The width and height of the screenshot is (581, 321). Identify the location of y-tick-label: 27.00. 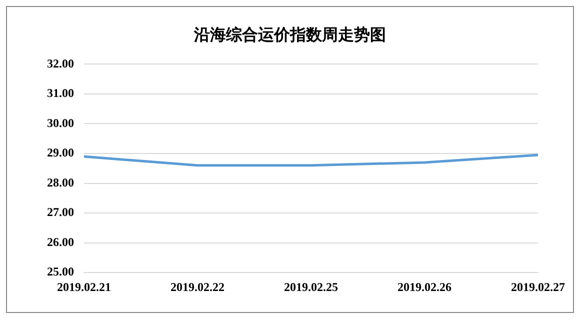
(60, 212).